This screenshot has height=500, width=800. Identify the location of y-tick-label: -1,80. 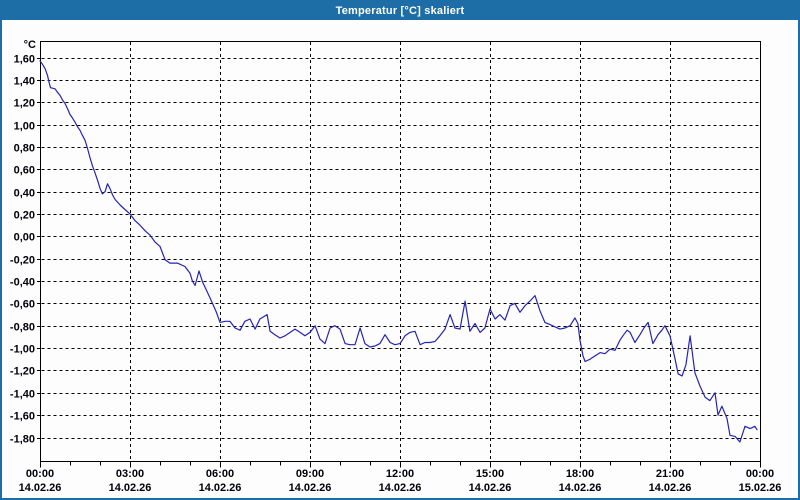
(22, 440).